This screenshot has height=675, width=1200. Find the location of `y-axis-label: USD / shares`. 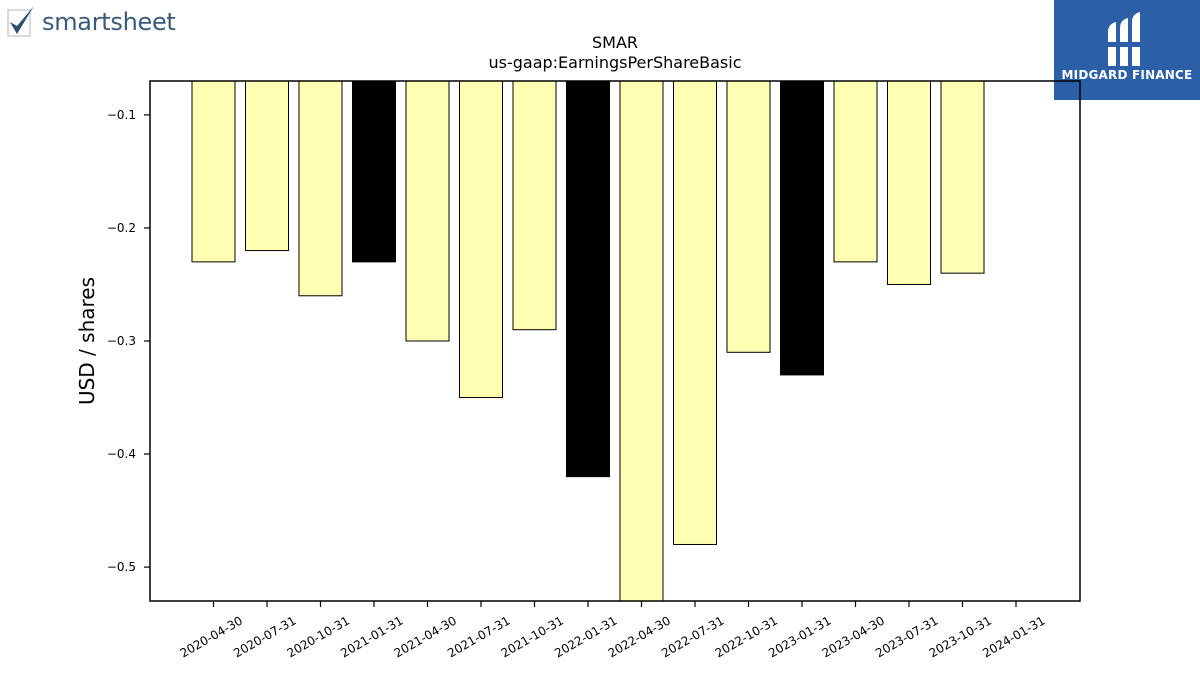

y-axis-label: USD / shares is located at coordinates (87, 341).